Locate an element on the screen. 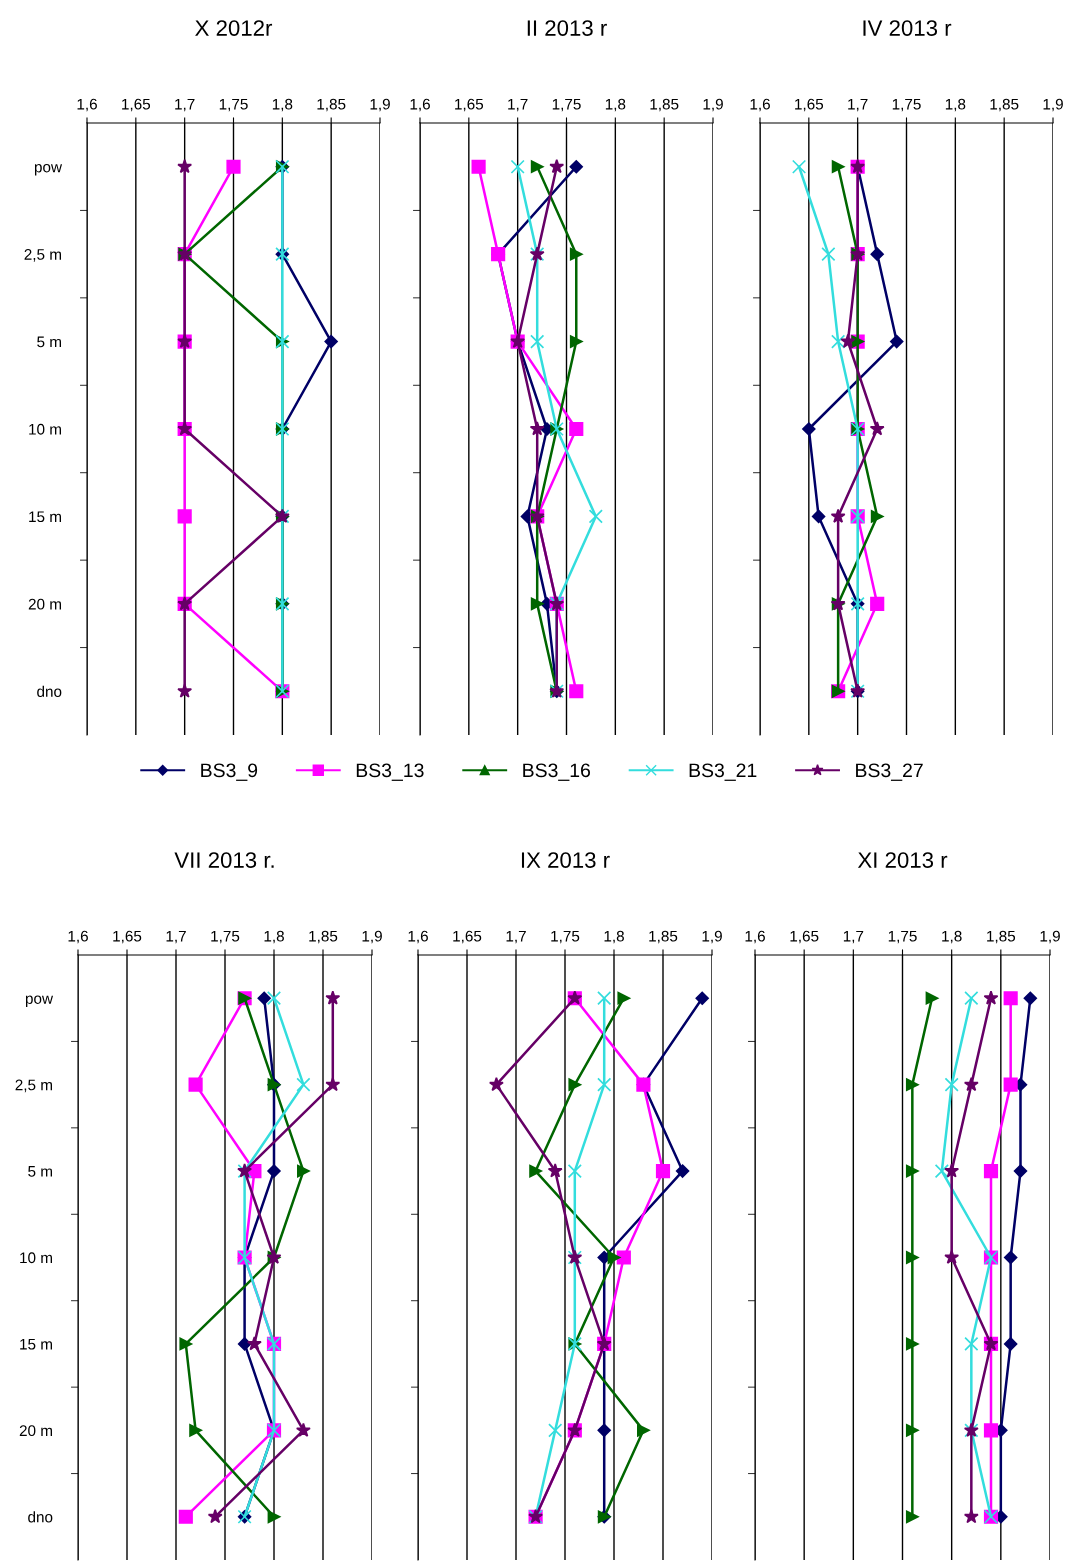  chart-title: VII 2013 r. is located at coordinates (224, 860).